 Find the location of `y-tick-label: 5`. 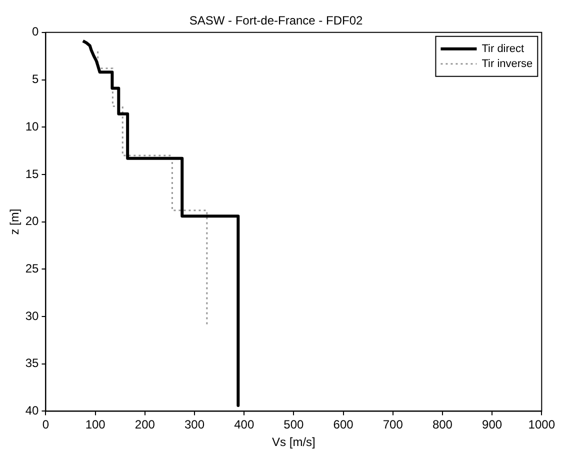

y-tick-label: 5 is located at coordinates (36, 79).